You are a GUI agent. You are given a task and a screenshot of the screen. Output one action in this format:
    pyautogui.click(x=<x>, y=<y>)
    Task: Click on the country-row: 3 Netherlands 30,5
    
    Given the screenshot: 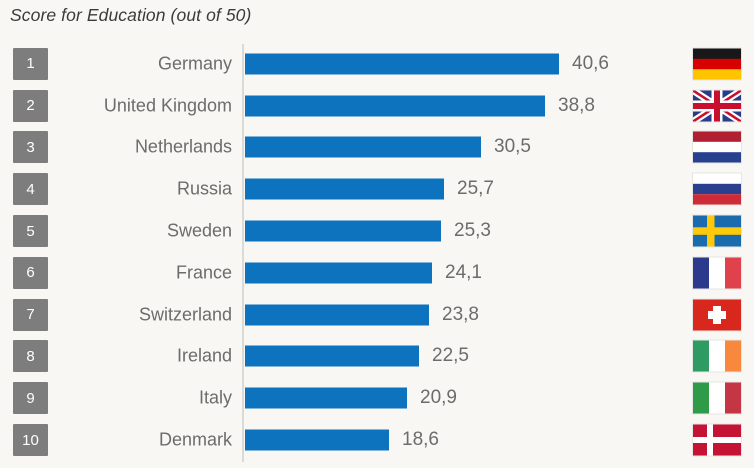 What is the action you would take?
    pyautogui.click(x=377, y=148)
    